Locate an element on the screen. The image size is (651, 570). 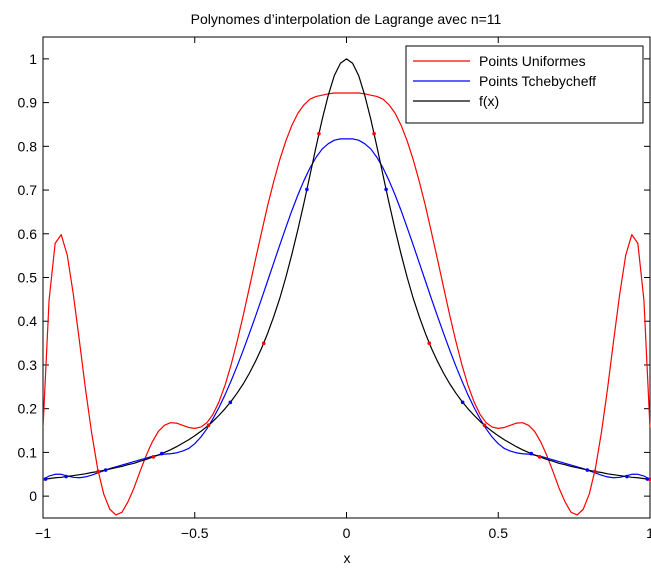
x-tick-label: −1 is located at coordinates (43, 533).